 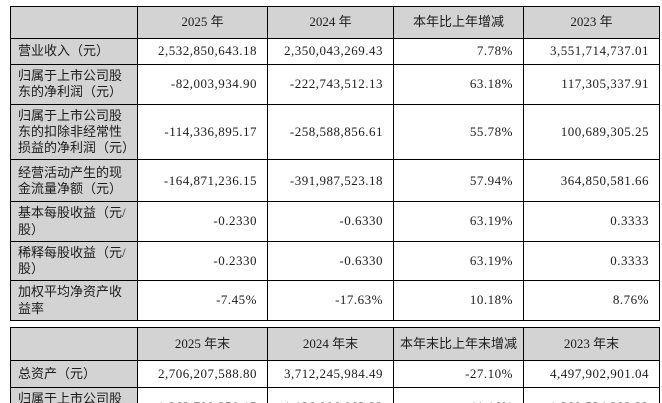 I want to click on value-2024: -258,588,856.61, so click(x=330, y=132).